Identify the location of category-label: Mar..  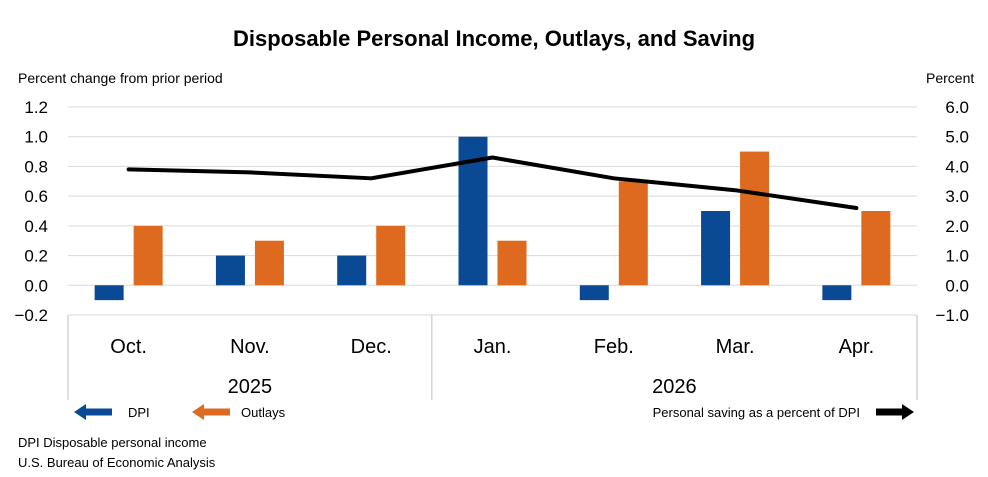
(735, 347).